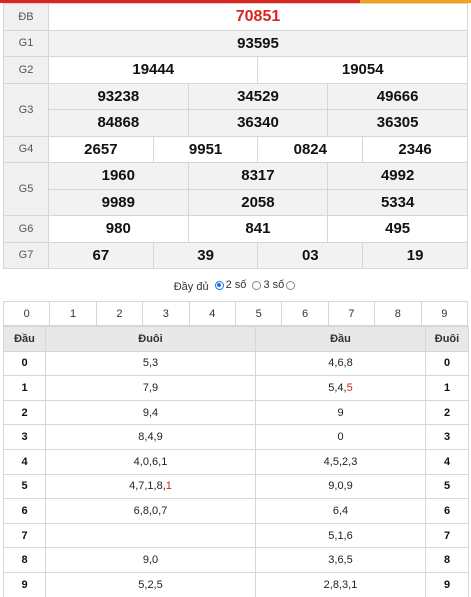 Image resolution: width=471 pixels, height=597 pixels. I want to click on tail-list-text: 4,7,1,8,, so click(147, 486).